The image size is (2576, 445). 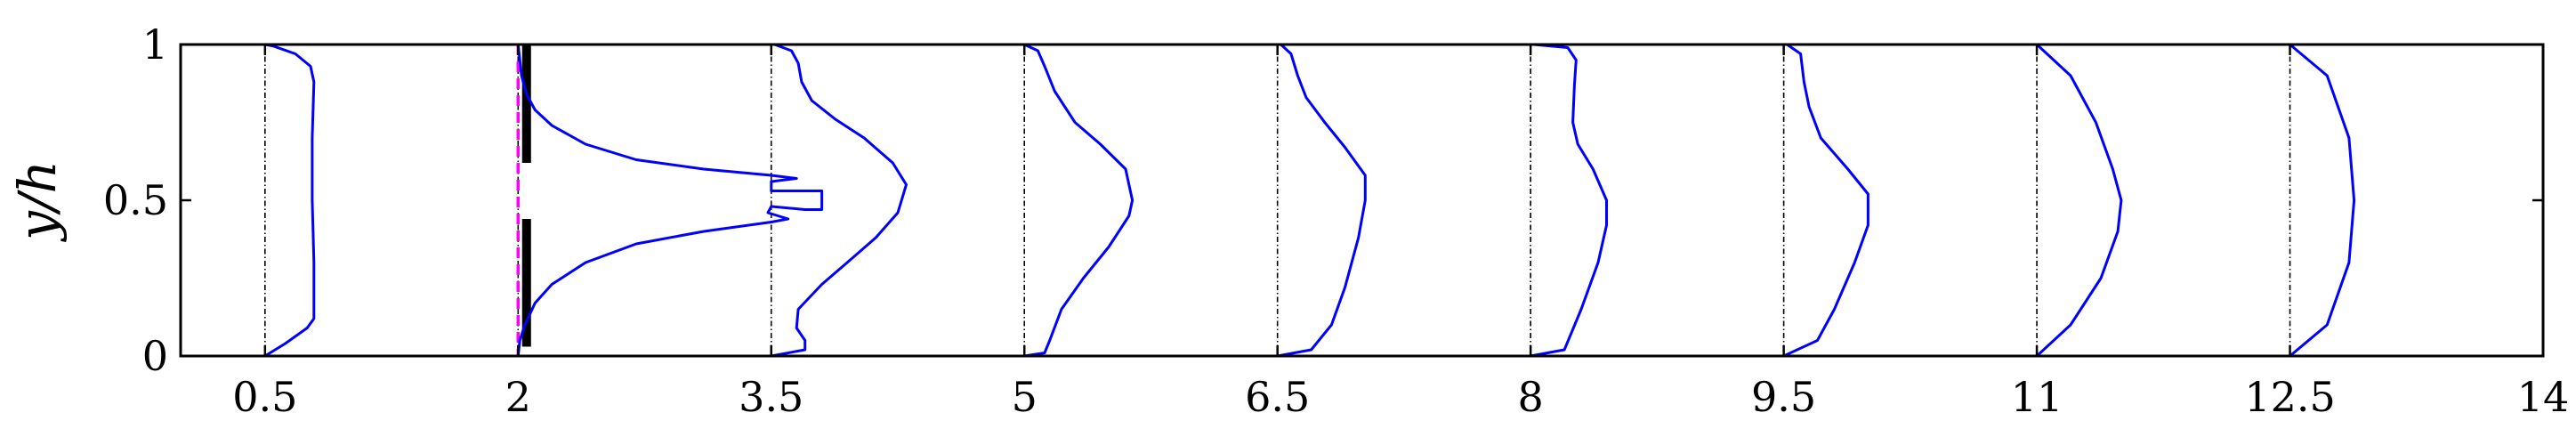 What do you see at coordinates (2037, 397) in the screenshot?
I see `x-tick-label: 11` at bounding box center [2037, 397].